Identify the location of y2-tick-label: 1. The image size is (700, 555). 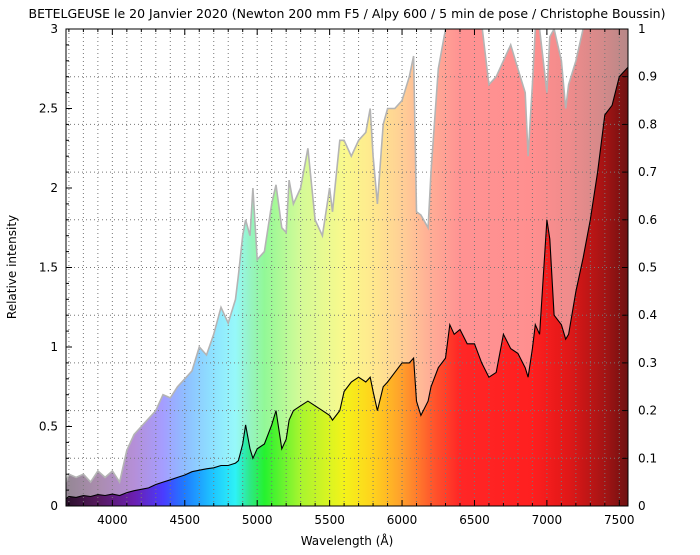
(642, 29).